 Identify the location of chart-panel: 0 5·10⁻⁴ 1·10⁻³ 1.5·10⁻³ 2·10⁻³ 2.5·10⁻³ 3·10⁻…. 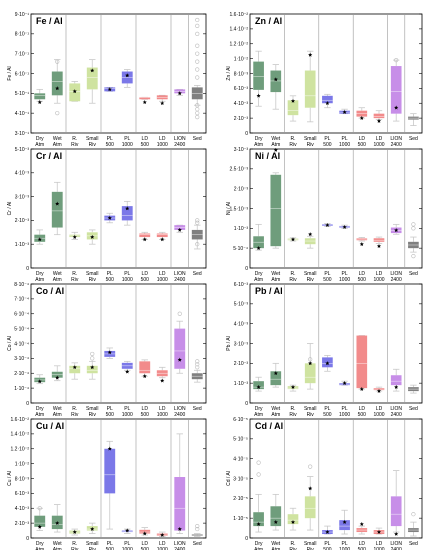
(324, 215).